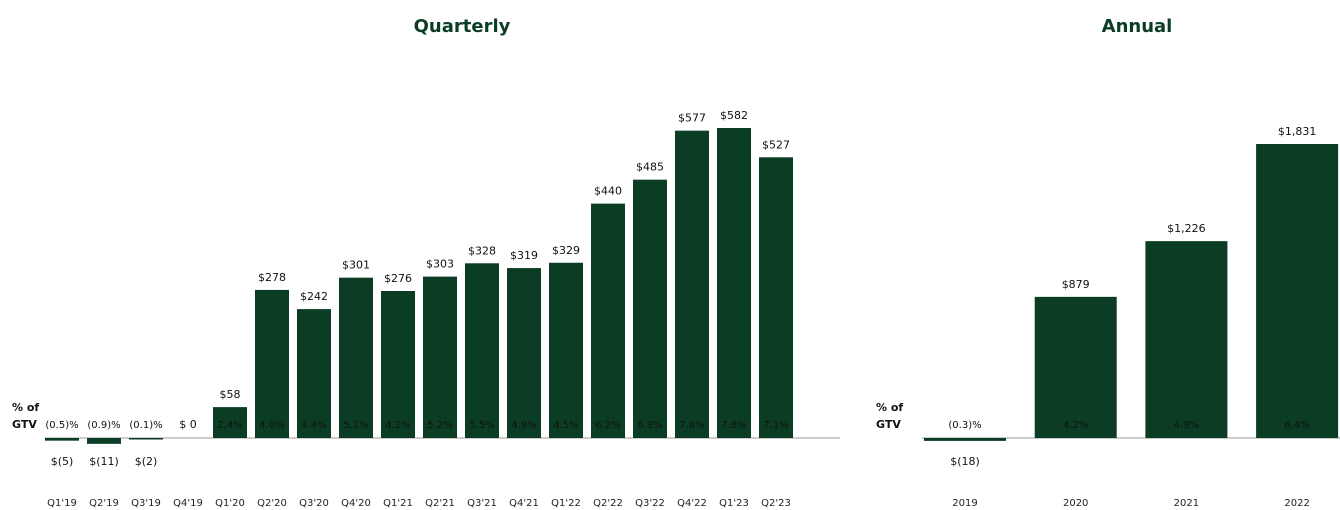 The width and height of the screenshot is (1340, 510). Describe the element at coordinates (650, 503) in the screenshot. I see `x-tick-label: Q3'22` at that location.